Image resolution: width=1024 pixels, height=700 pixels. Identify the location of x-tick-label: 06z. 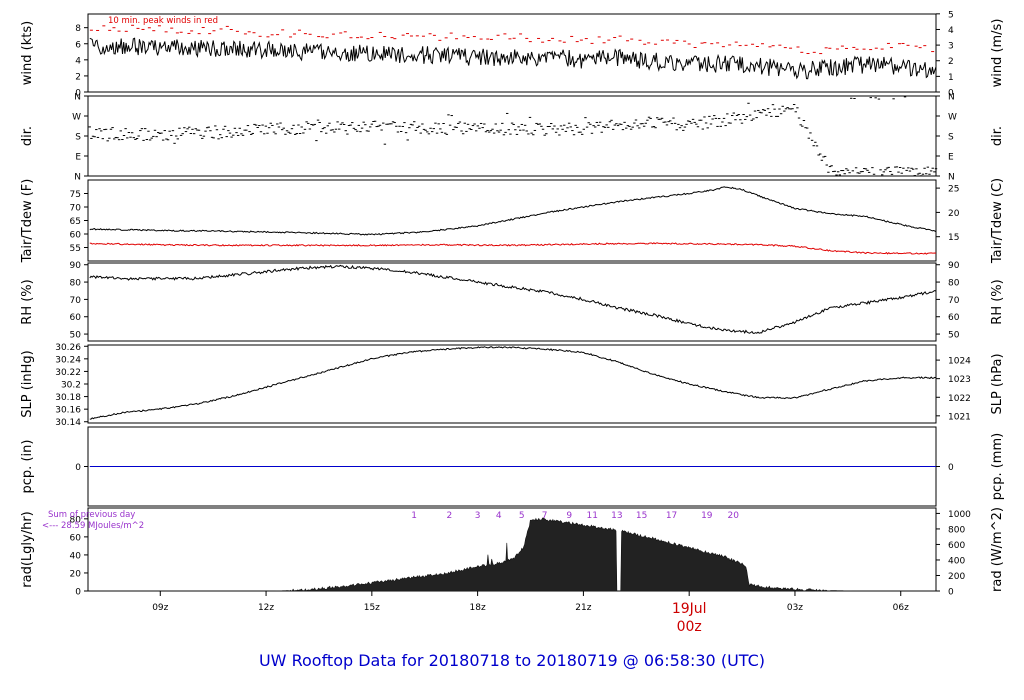
(901, 608).